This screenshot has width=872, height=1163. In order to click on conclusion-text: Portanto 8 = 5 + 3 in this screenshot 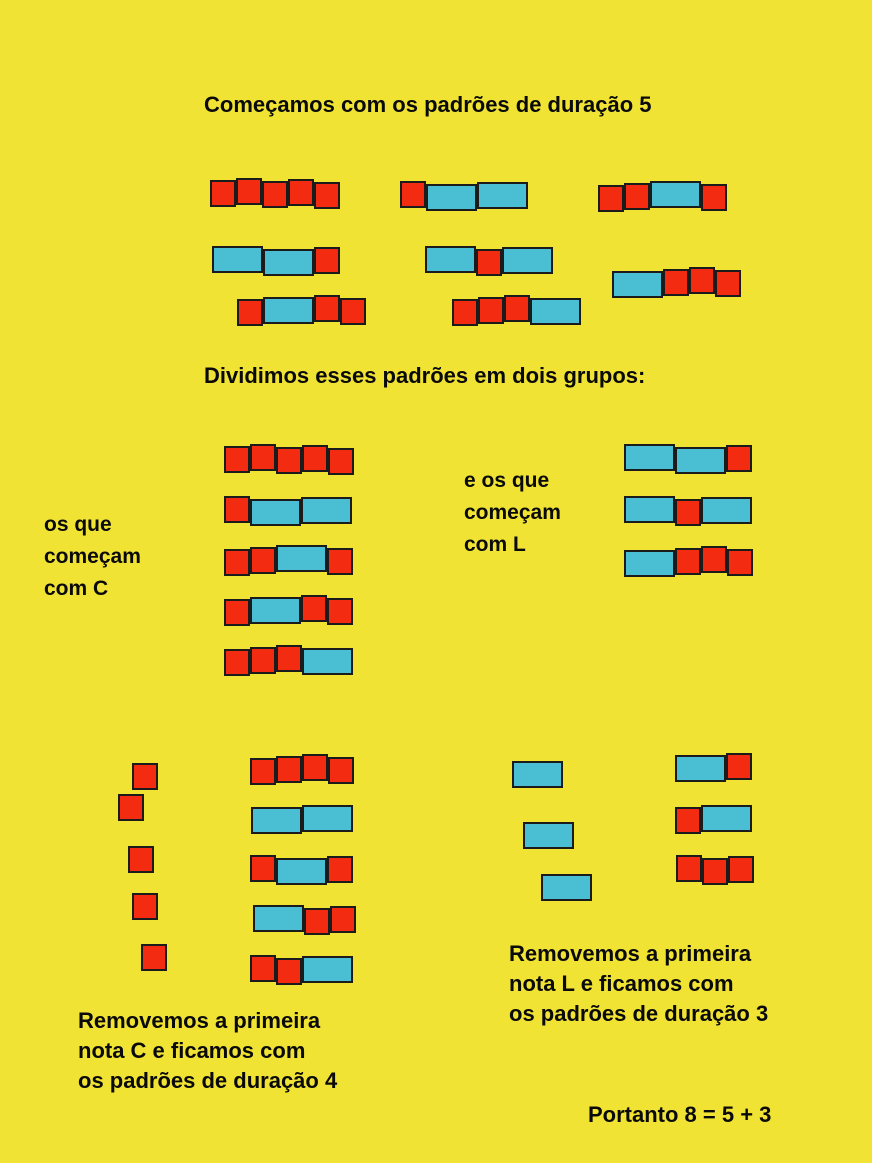, I will do `click(680, 1114)`.